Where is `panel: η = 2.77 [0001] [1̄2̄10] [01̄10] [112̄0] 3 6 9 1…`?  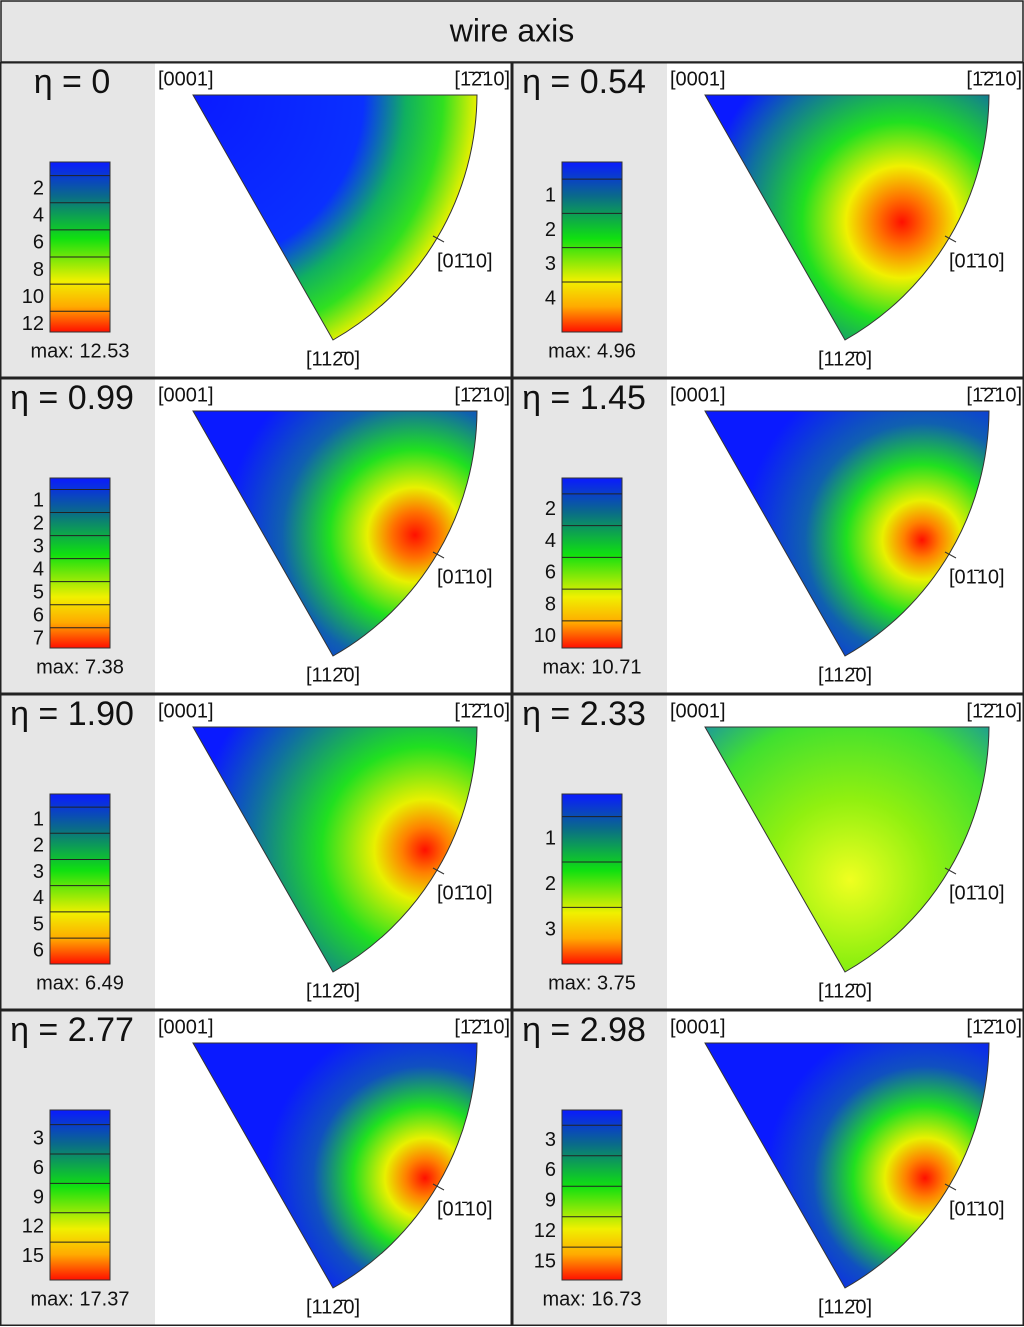 panel: η = 2.77 [0001] [1̄2̄10] [01̄10] [112̄0] 3 6 9 1… is located at coordinates (256, 1168).